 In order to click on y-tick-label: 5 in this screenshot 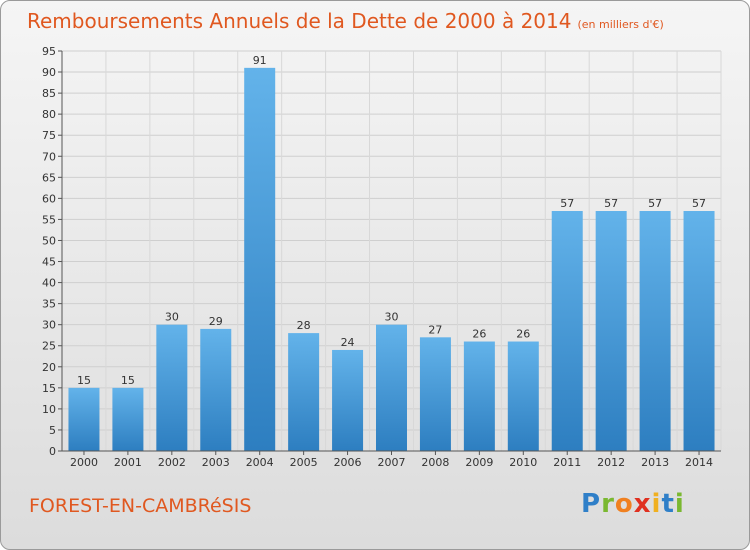, I will do `click(52, 430)`.